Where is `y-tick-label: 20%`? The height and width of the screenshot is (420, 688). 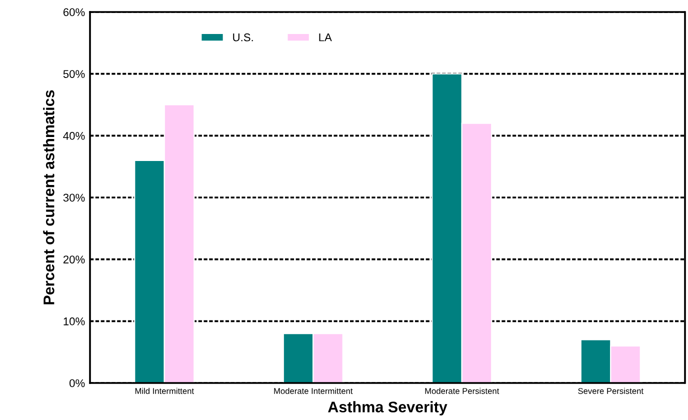
y-tick-label: 20% is located at coordinates (74, 260).